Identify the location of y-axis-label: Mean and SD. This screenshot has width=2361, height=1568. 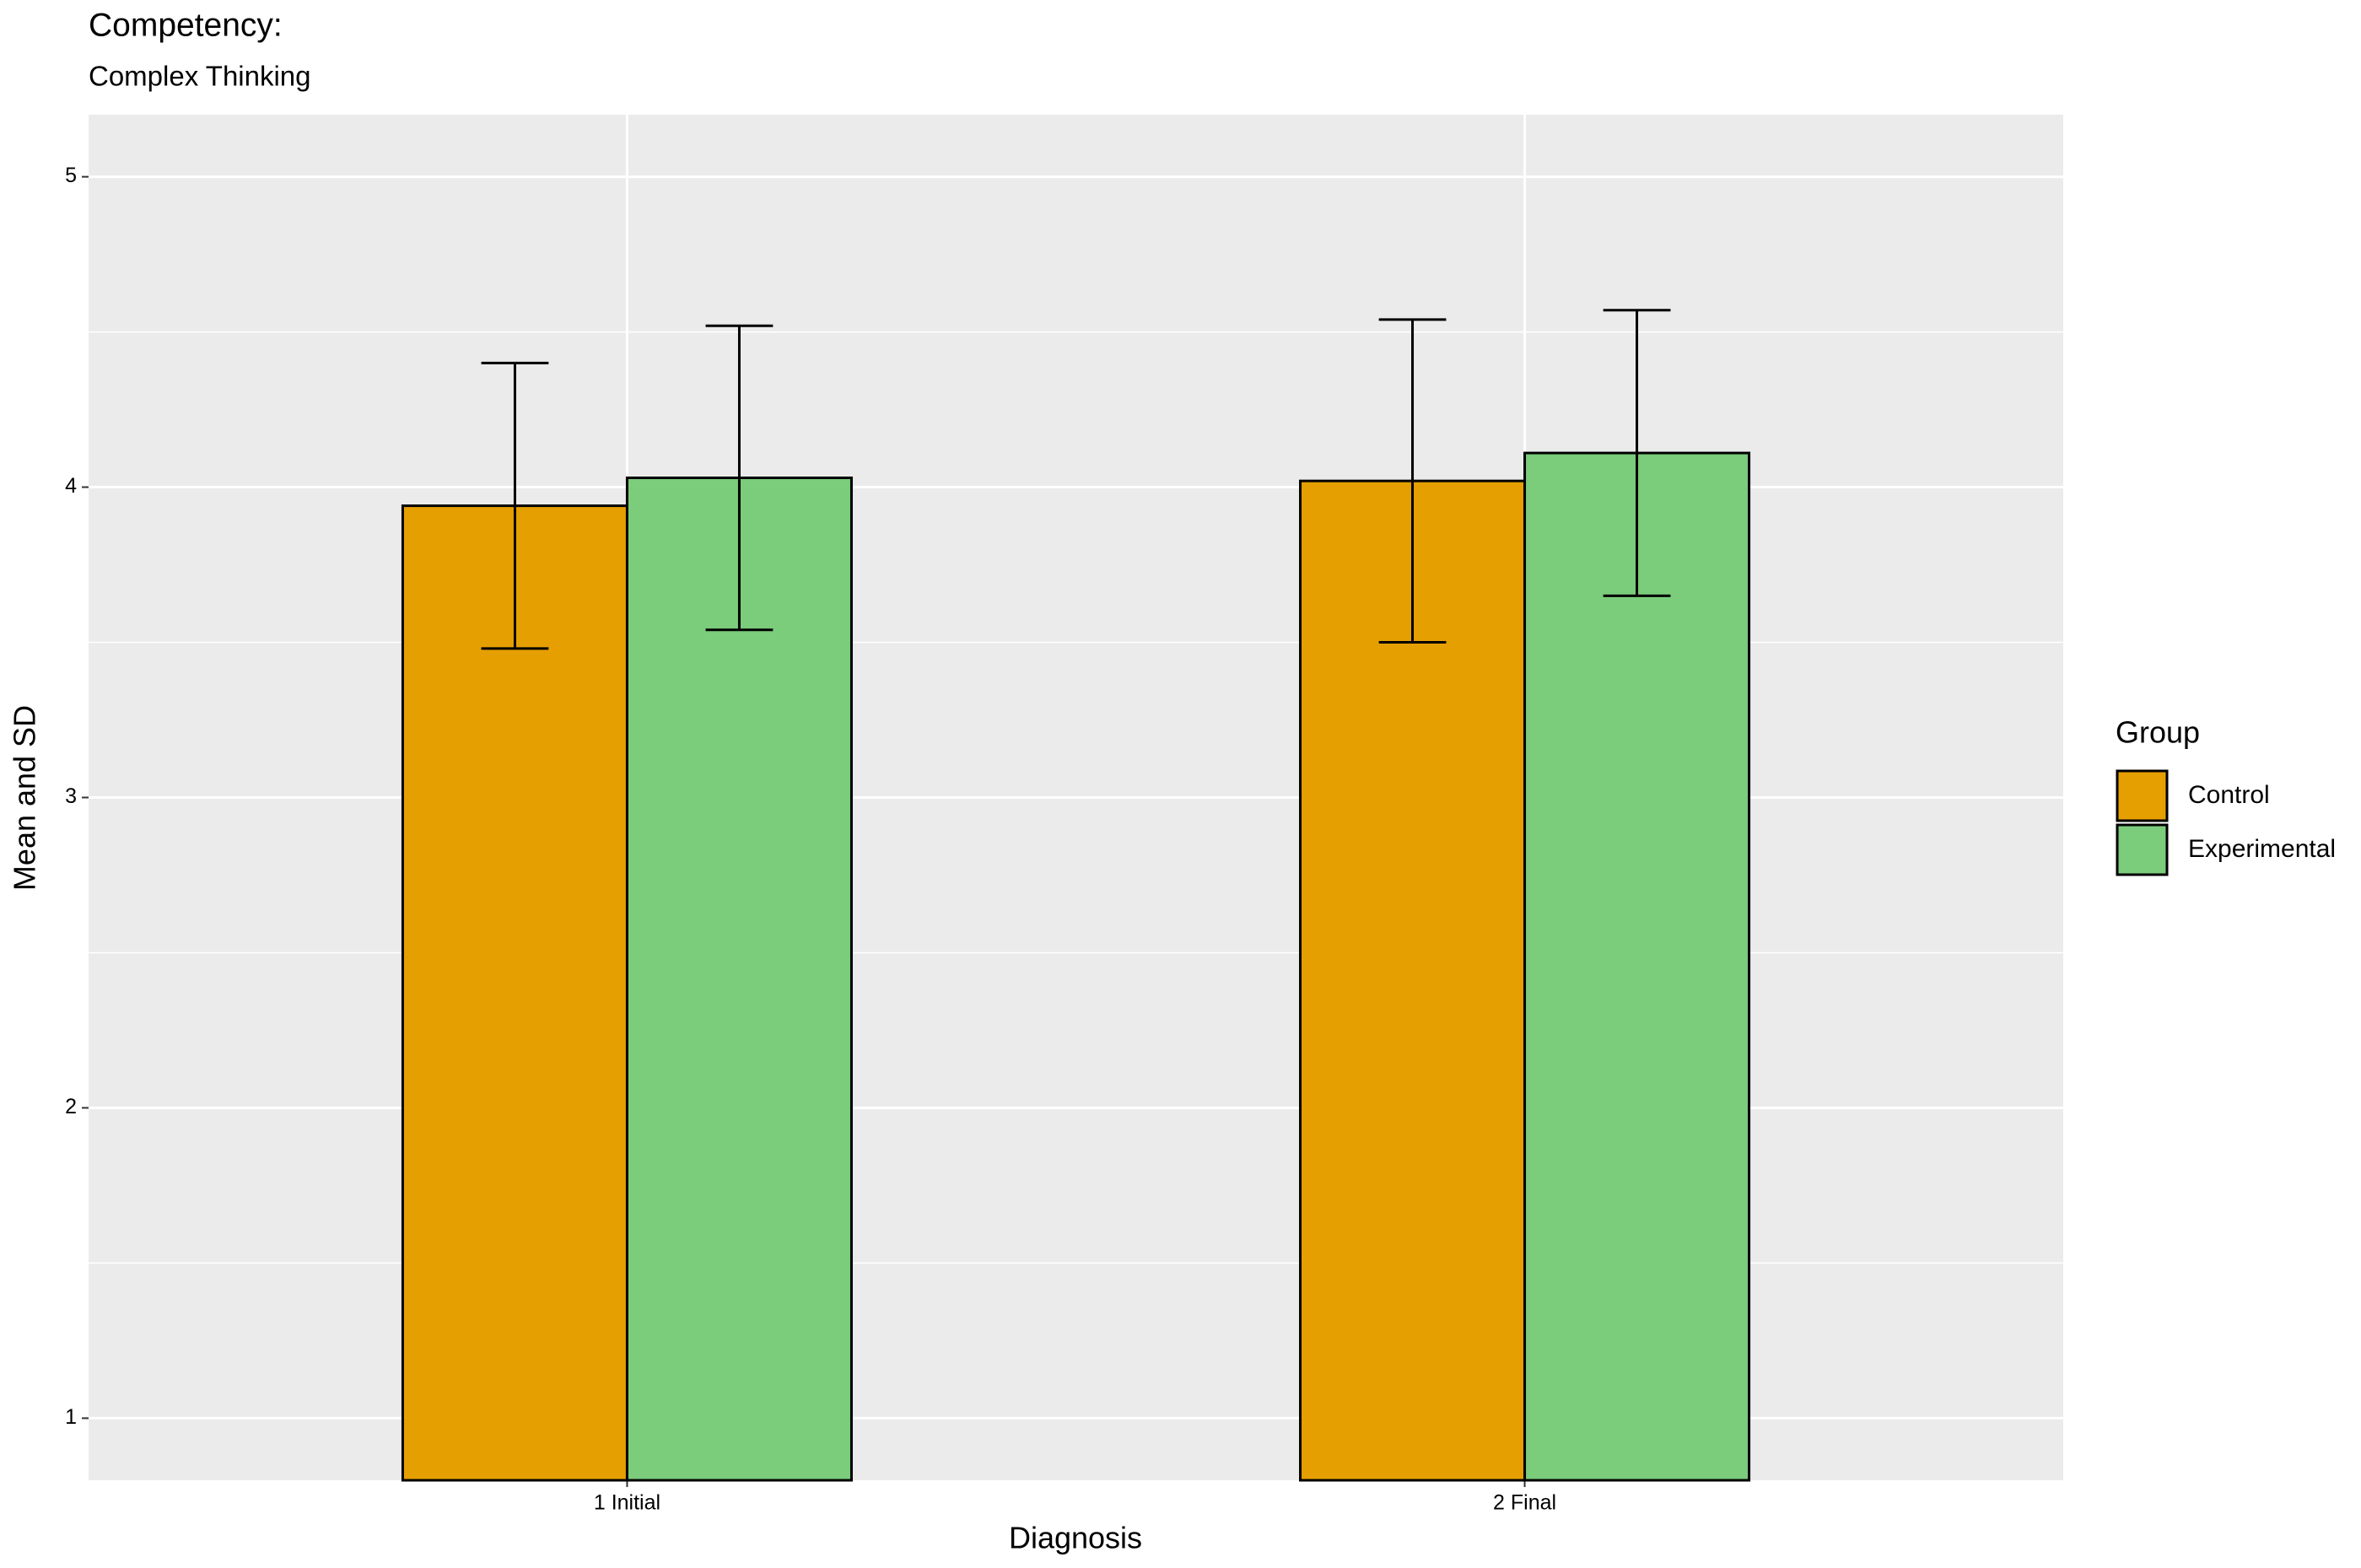
(25, 798).